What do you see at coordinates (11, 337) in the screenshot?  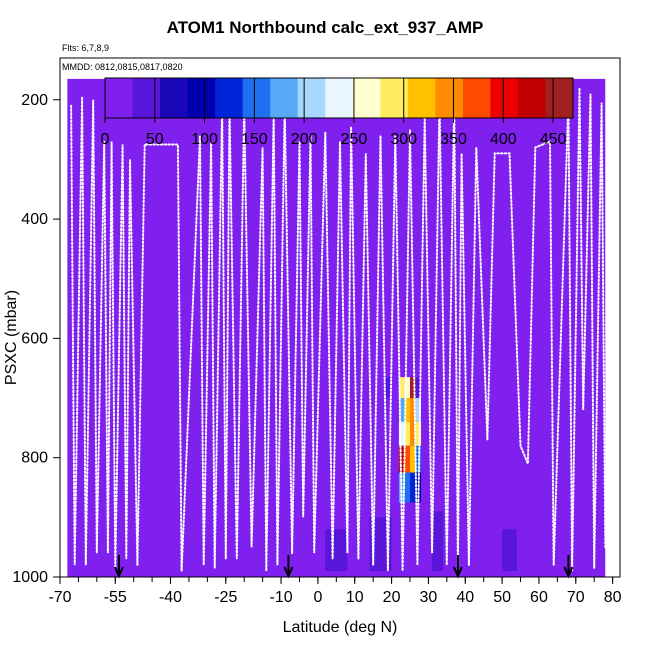 I see `y-axis-label: PSXC (mbar)` at bounding box center [11, 337].